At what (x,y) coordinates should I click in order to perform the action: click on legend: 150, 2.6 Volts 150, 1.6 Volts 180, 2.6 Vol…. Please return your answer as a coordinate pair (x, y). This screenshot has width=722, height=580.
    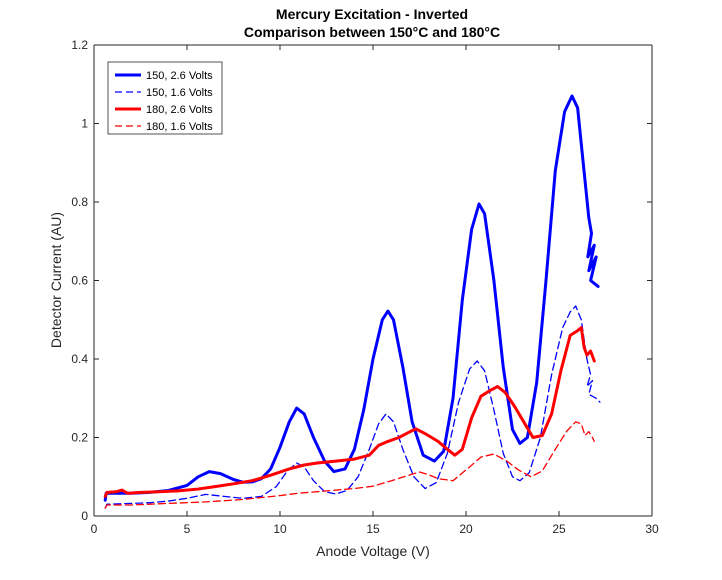
    Looking at the image, I should click on (165, 98).